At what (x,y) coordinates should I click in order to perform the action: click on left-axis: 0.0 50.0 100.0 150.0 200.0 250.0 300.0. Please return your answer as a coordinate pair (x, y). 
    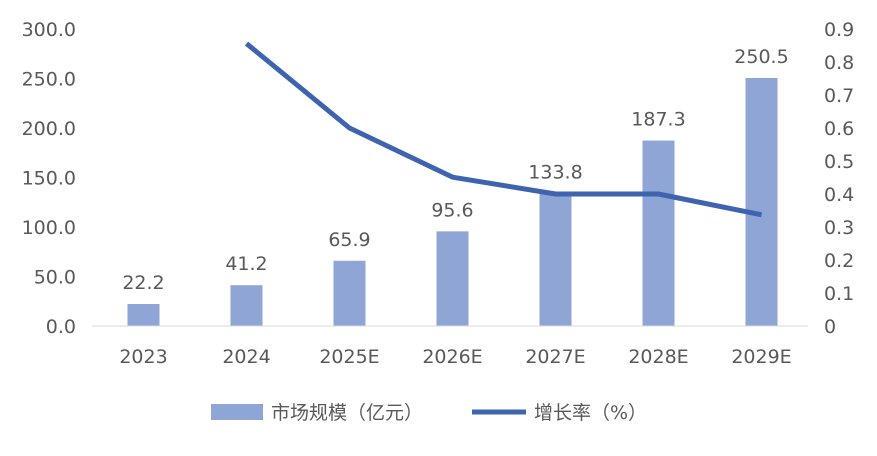
    Looking at the image, I should click on (49, 178).